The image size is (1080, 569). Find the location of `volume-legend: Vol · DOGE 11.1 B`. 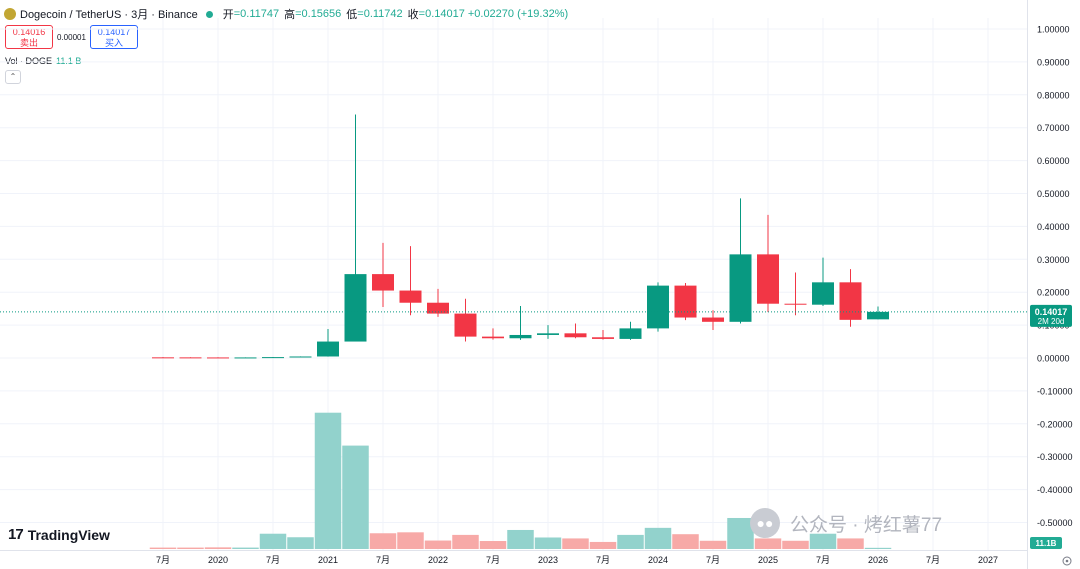

volume-legend: Vol · DOGE 11.1 B is located at coordinates (43, 61).